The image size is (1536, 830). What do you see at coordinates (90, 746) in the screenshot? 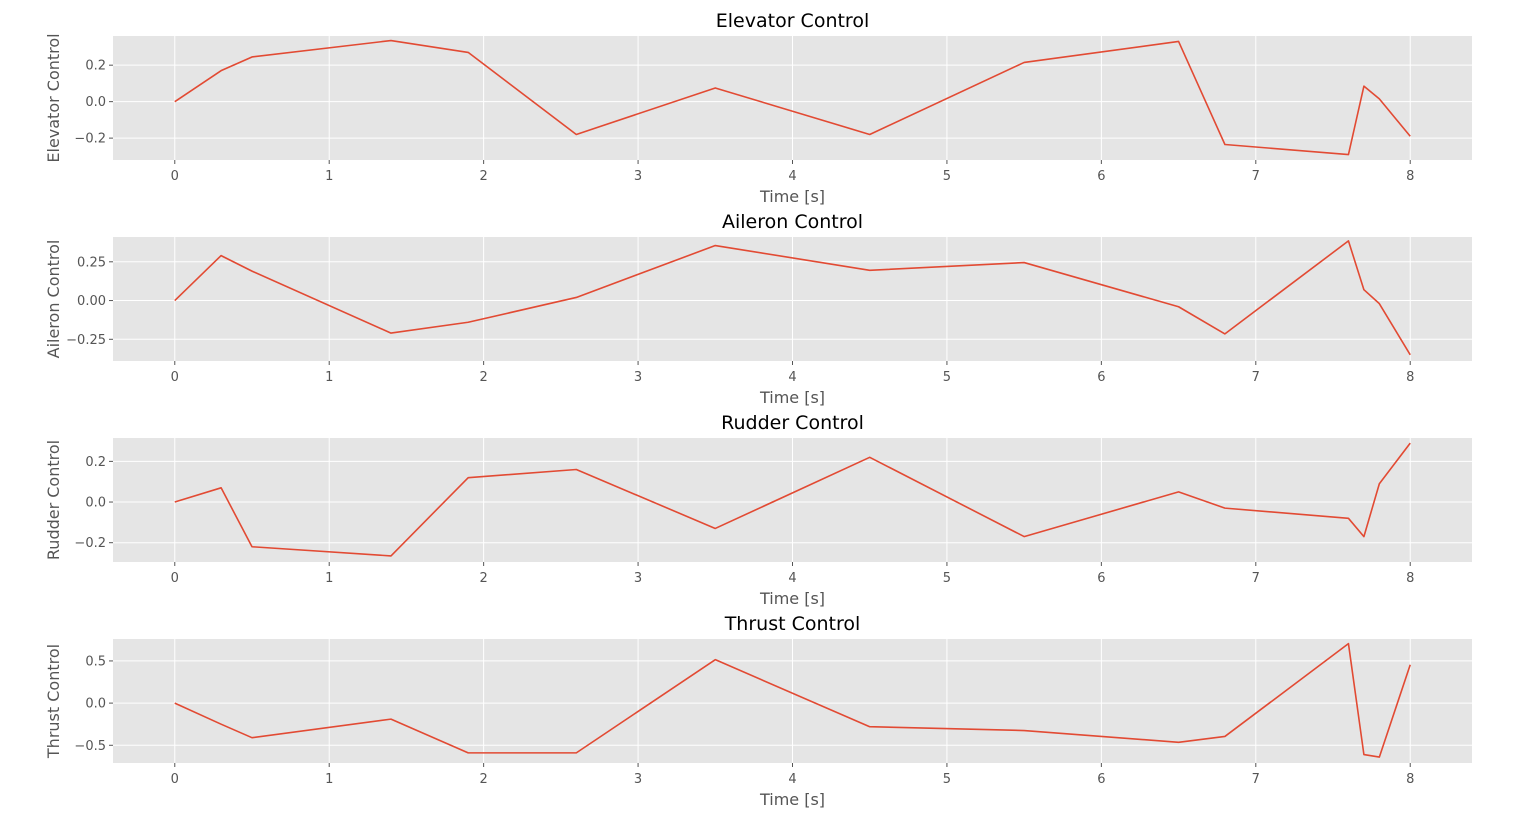
I see `y-tick-label: −0.5` at bounding box center [90, 746].